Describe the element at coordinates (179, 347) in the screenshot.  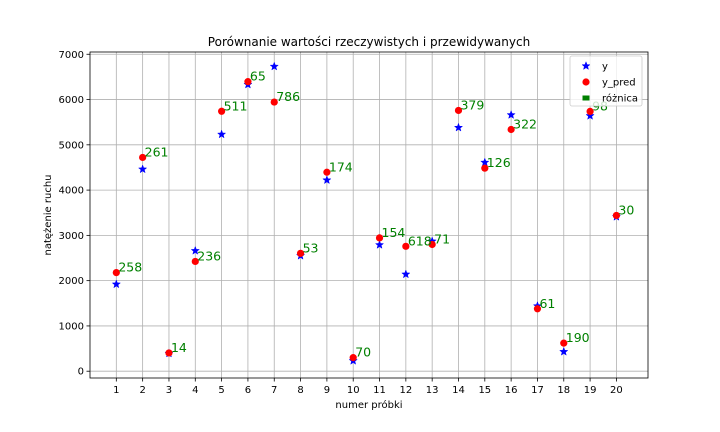
I see `difference-label: 14` at that location.